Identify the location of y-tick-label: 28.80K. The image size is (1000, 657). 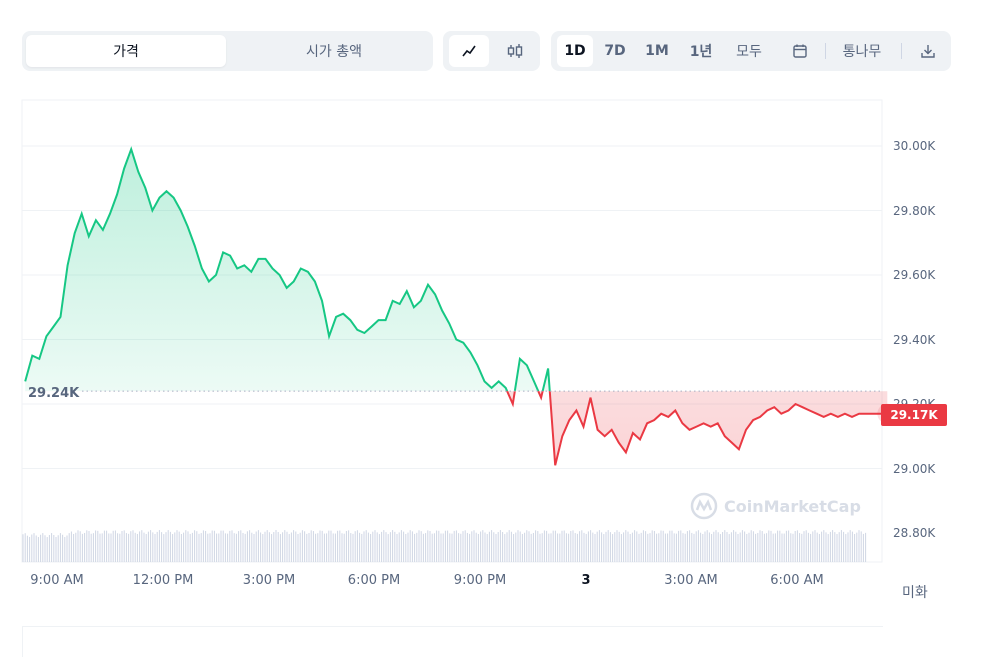
(914, 533).